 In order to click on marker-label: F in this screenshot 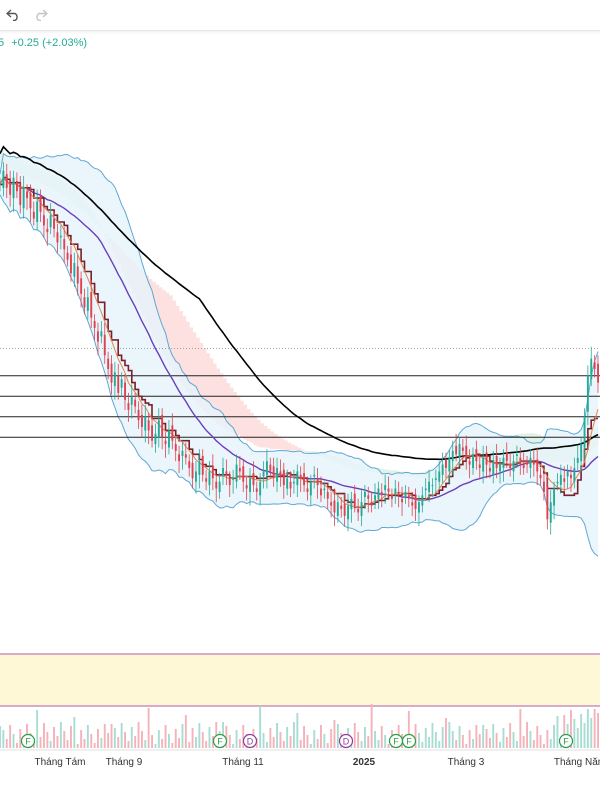, I will do `click(396, 742)`.